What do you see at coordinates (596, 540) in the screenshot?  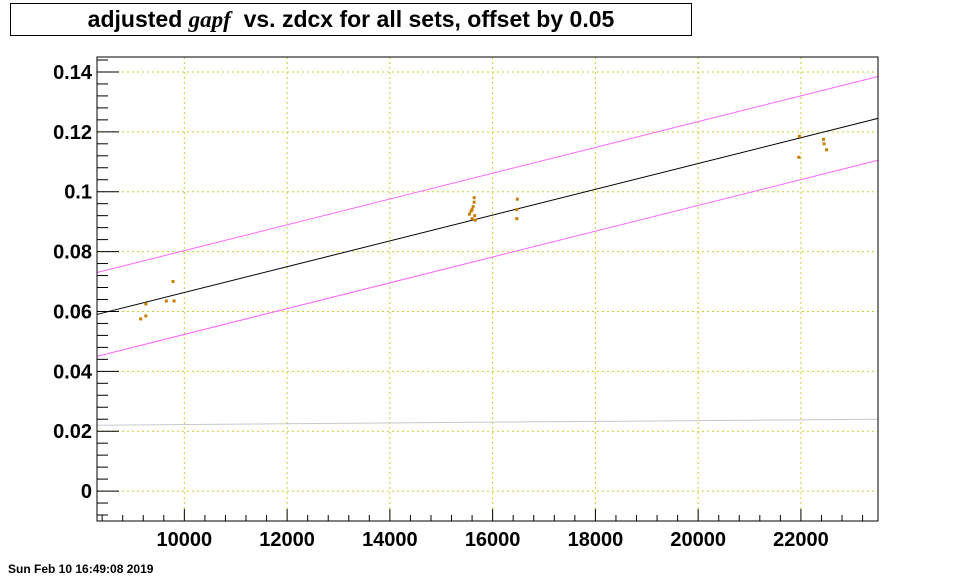 I see `x-tick-label: 18000` at bounding box center [596, 540].